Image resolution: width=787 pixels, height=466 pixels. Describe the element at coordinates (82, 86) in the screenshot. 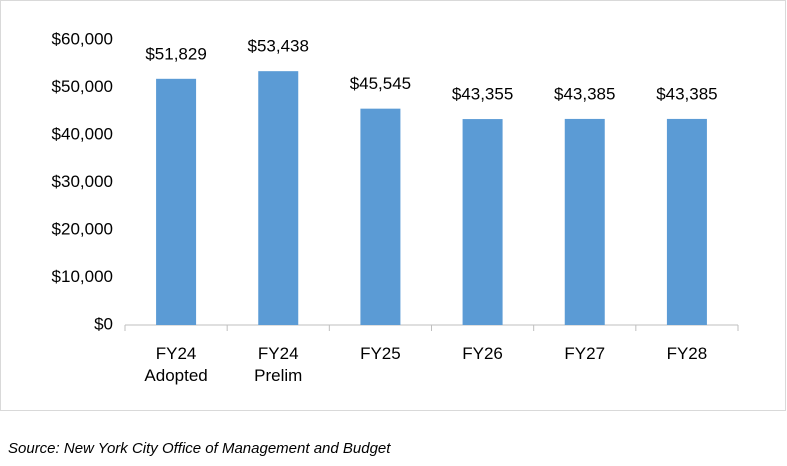

I see `y-tick-label: $50,000` at that location.